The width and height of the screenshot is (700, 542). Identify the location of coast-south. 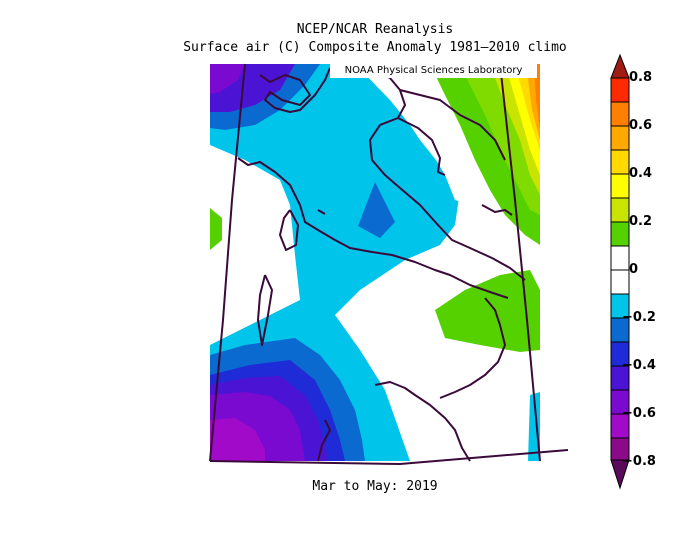
(422, 421).